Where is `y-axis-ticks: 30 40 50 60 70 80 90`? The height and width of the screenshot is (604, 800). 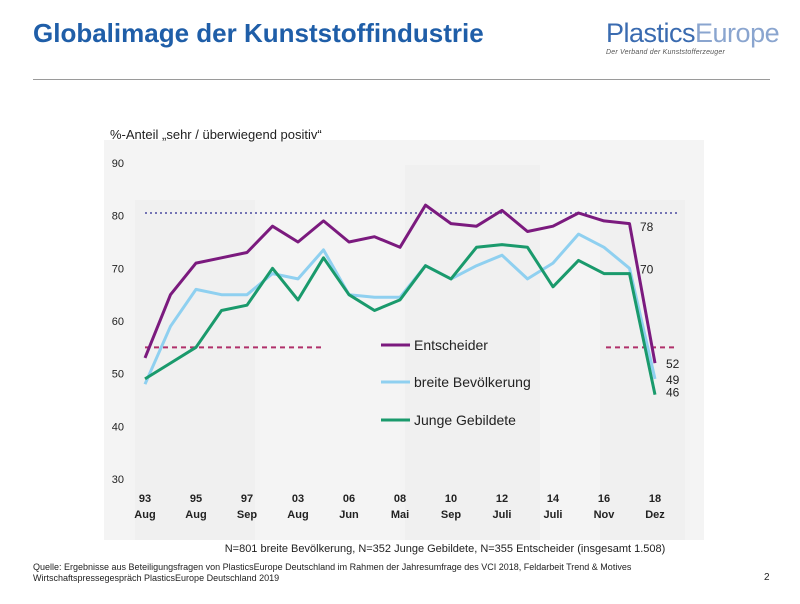
y-axis-ticks: 30 40 50 60 70 80 90 is located at coordinates (118, 322).